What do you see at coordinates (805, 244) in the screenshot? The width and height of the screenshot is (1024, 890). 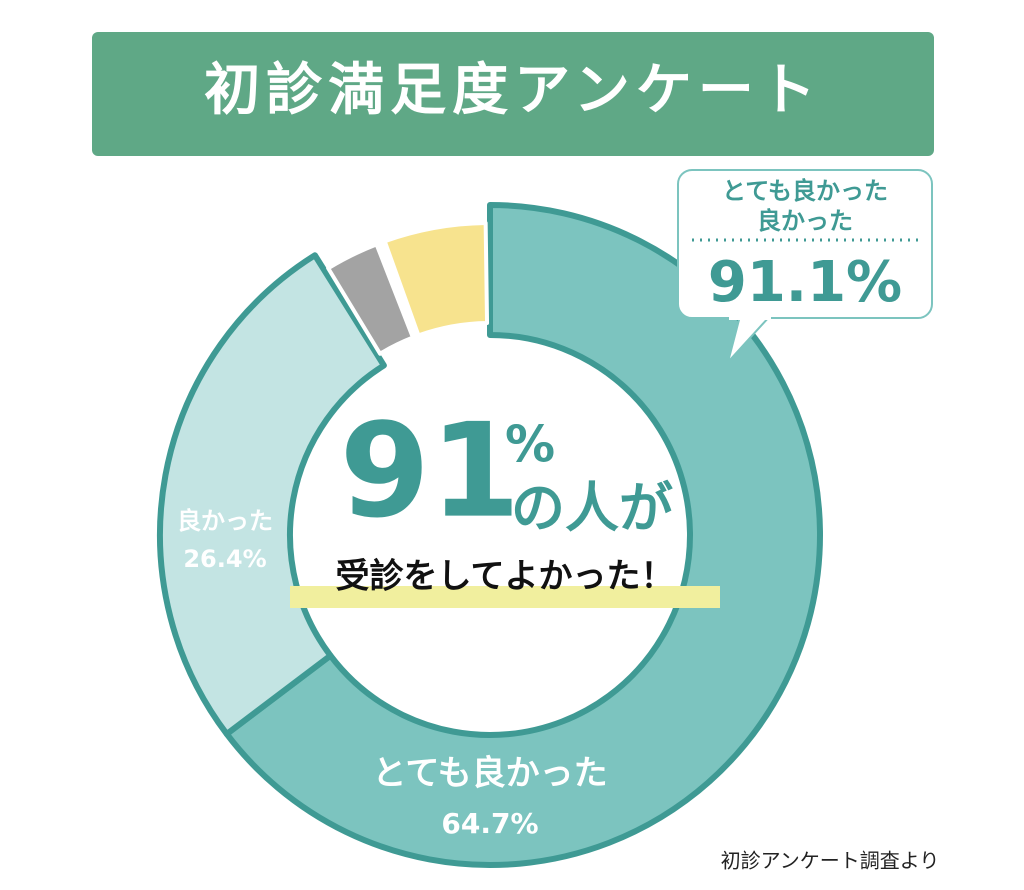 I see `callout-box` at bounding box center [805, 244].